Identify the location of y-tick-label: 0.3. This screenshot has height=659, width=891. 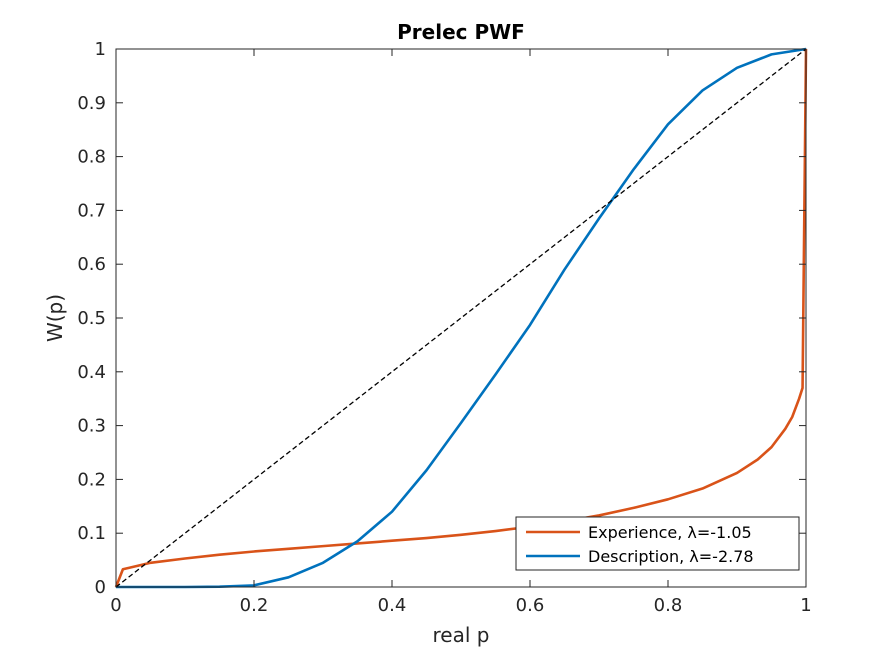
(91, 426).